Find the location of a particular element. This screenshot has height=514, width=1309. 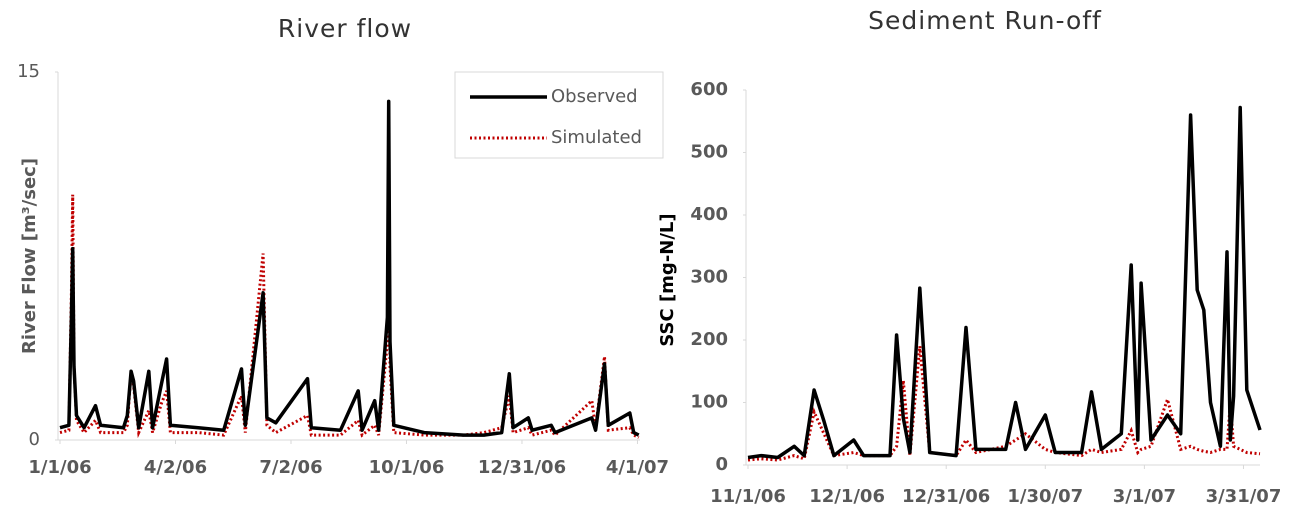

x-tick-label: 1/1/06 is located at coordinates (59, 467).